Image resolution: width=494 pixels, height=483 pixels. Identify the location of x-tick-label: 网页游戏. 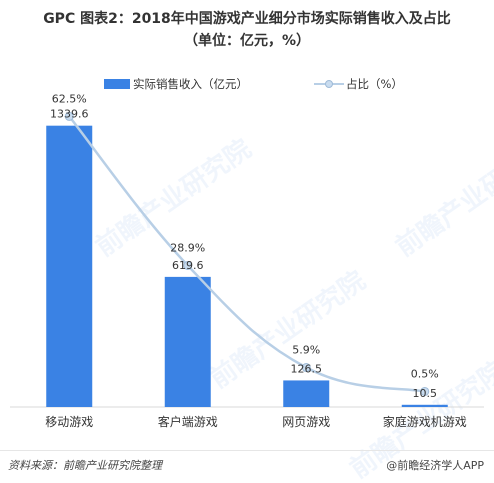
(306, 422).